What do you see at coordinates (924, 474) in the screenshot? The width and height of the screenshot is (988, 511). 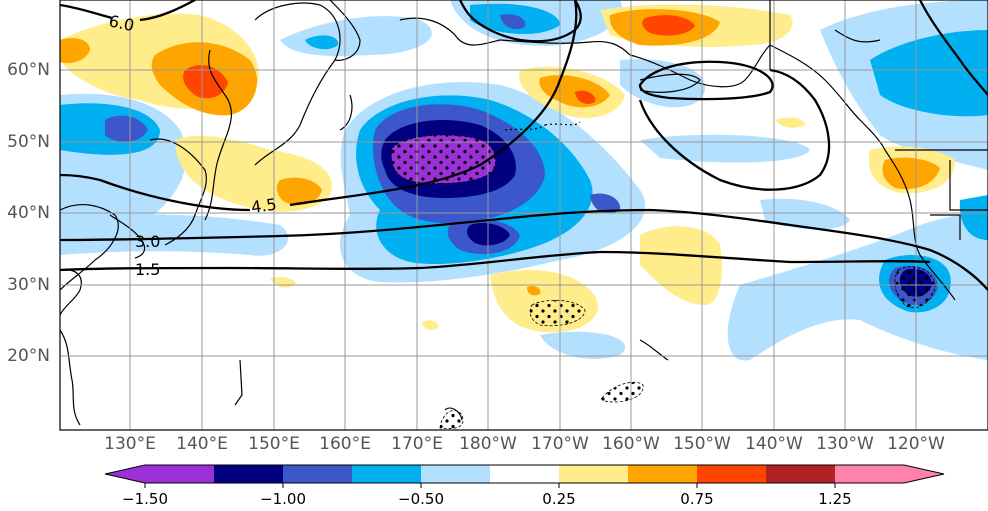 I see `colorbar-extend-high` at bounding box center [924, 474].